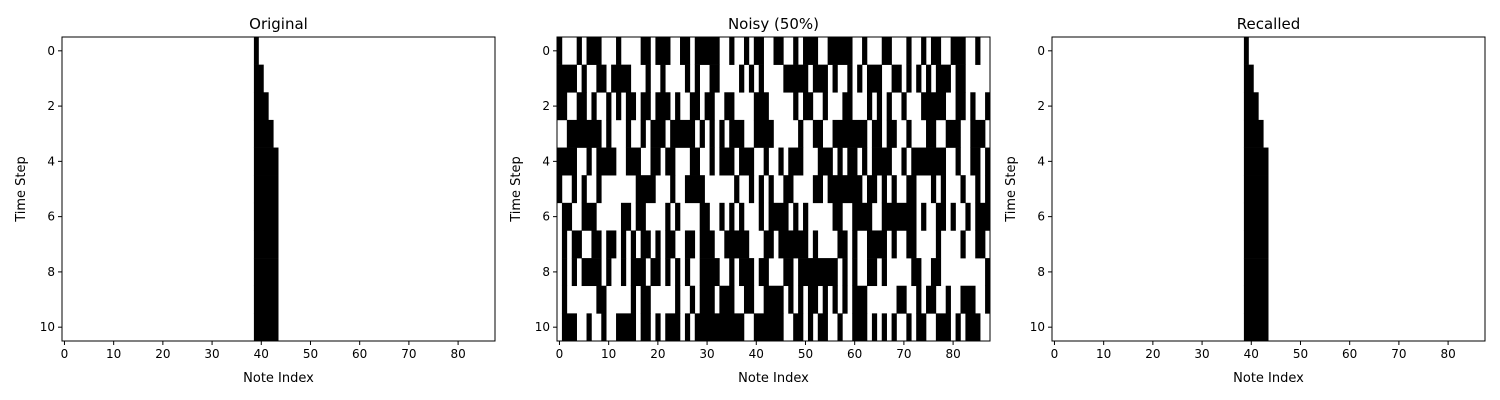 The height and width of the screenshot is (400, 1500). What do you see at coordinates (51, 272) in the screenshot?
I see `y-tick-label: 8` at bounding box center [51, 272].